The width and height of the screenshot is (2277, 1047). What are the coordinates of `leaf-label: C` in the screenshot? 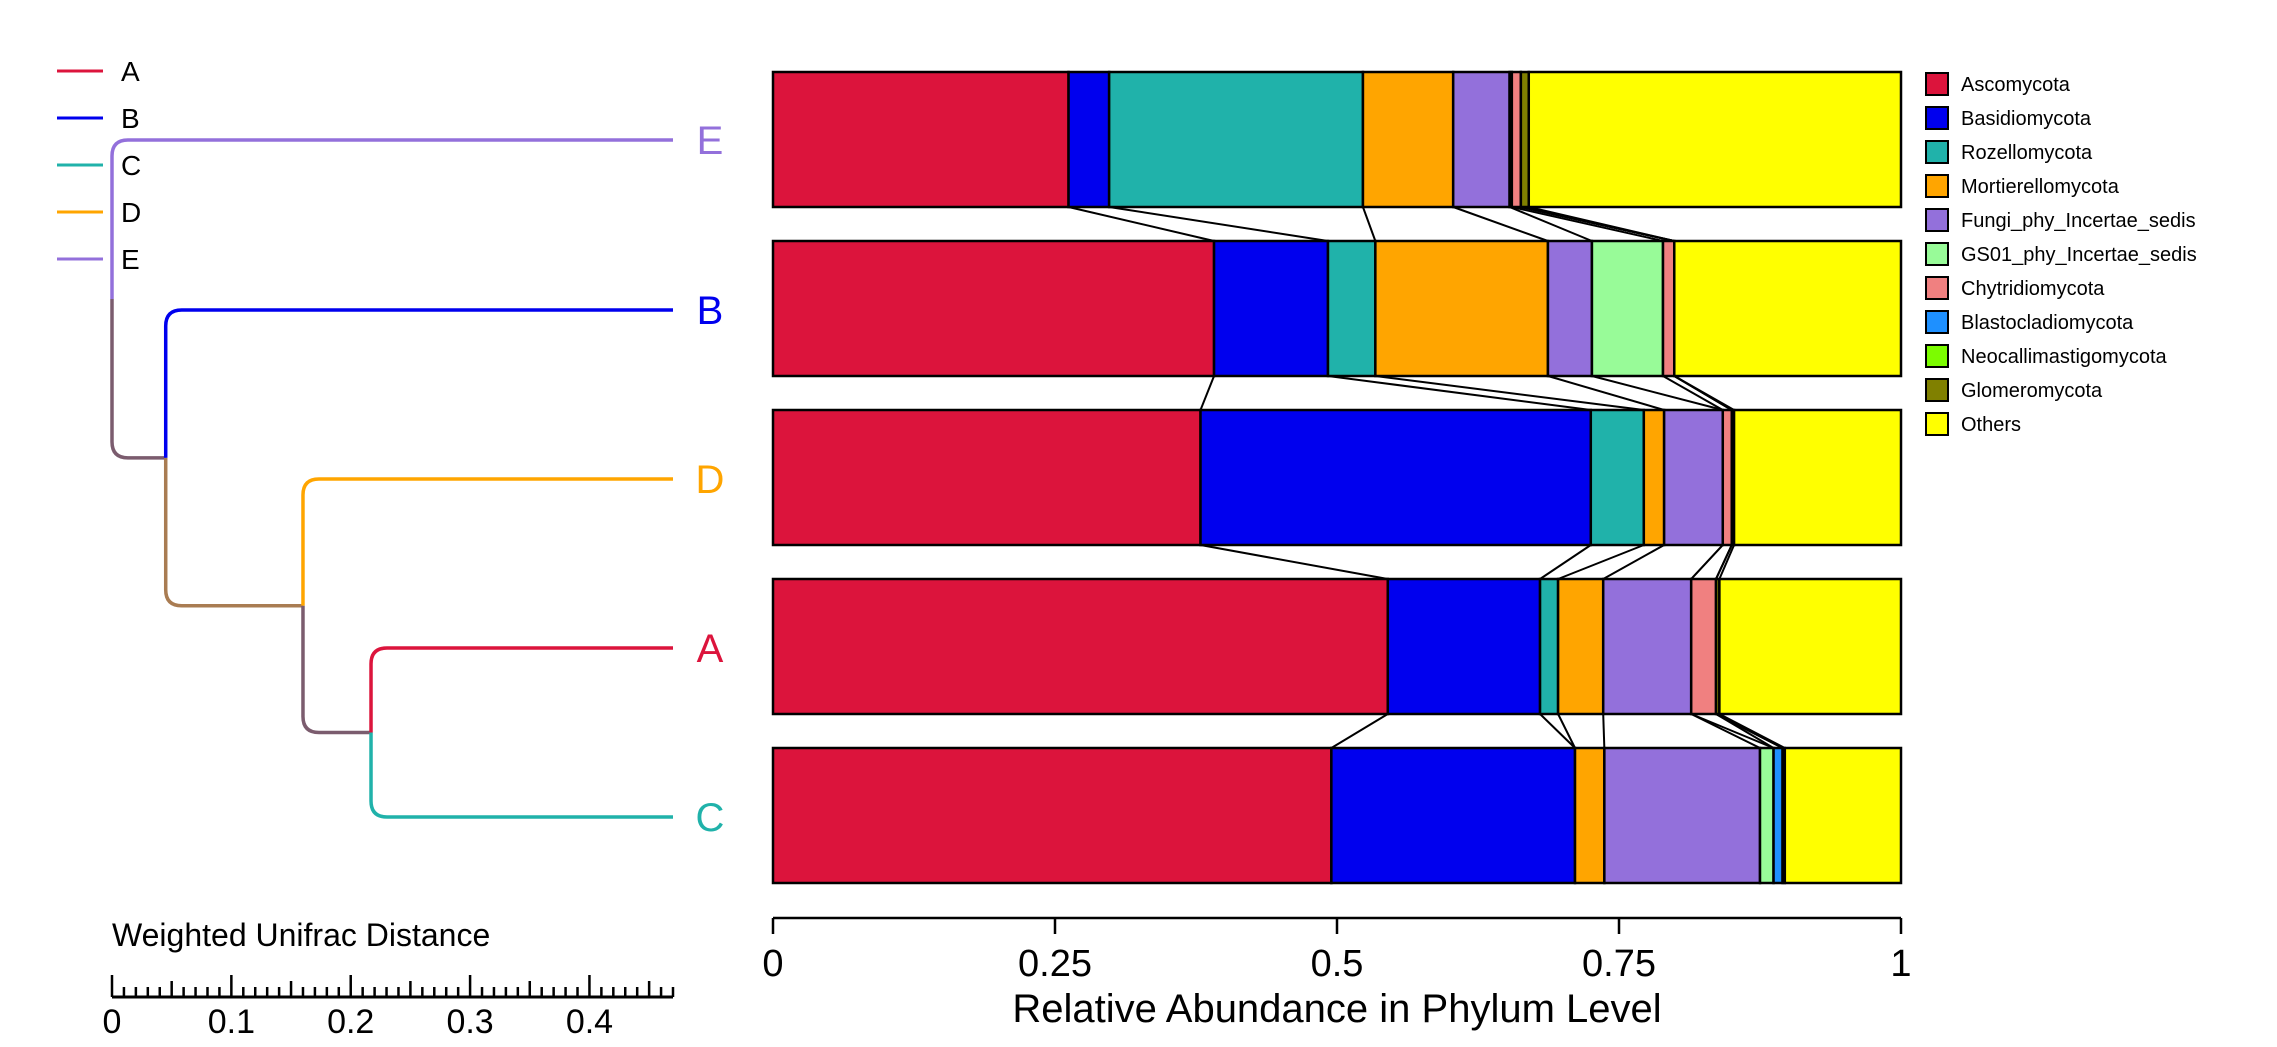 It's located at (710, 818).